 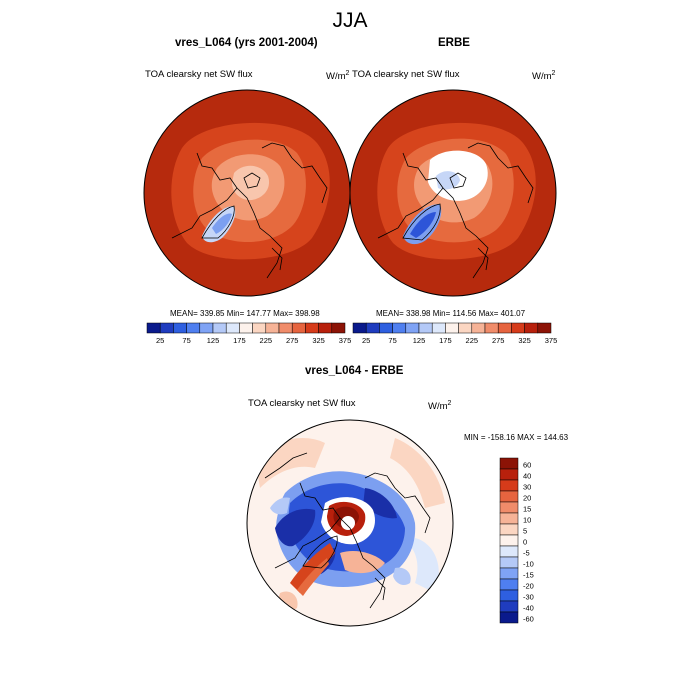 What do you see at coordinates (527, 498) in the screenshot?
I see `colorbar-difference-tick-label: 20` at bounding box center [527, 498].